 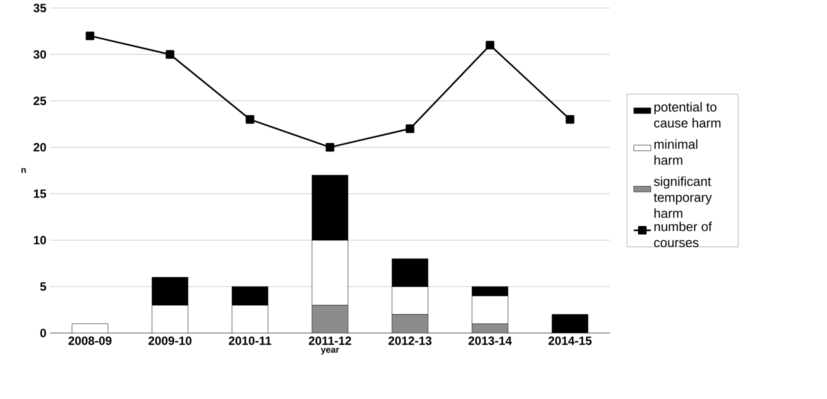 I want to click on x-axis-title: year, so click(x=330, y=351).